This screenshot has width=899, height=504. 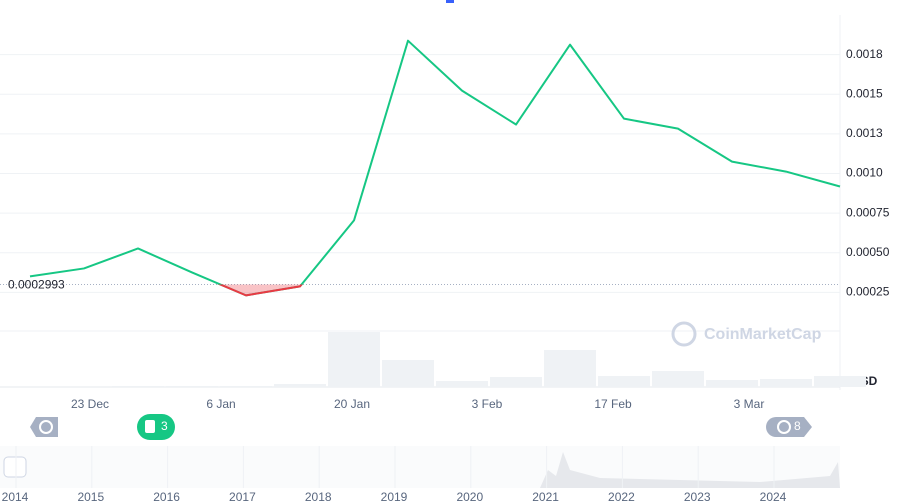 I want to click on navigator-year: 2020, so click(x=469, y=497).